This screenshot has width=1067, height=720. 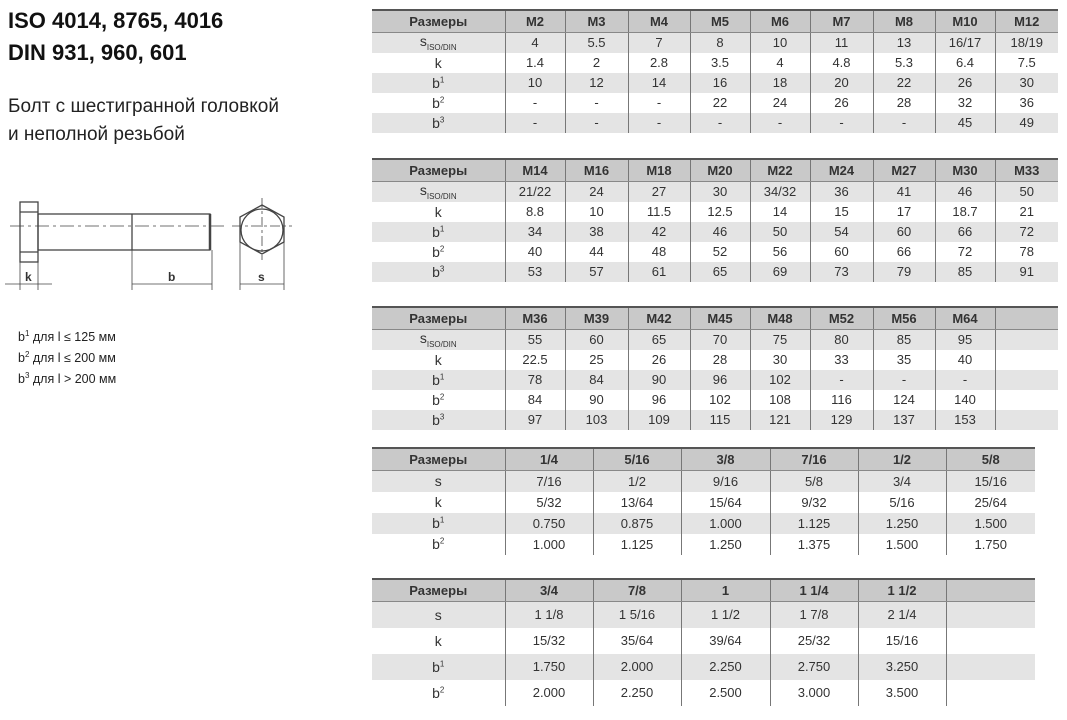 I want to click on table-cell: 5.3, so click(x=903, y=62).